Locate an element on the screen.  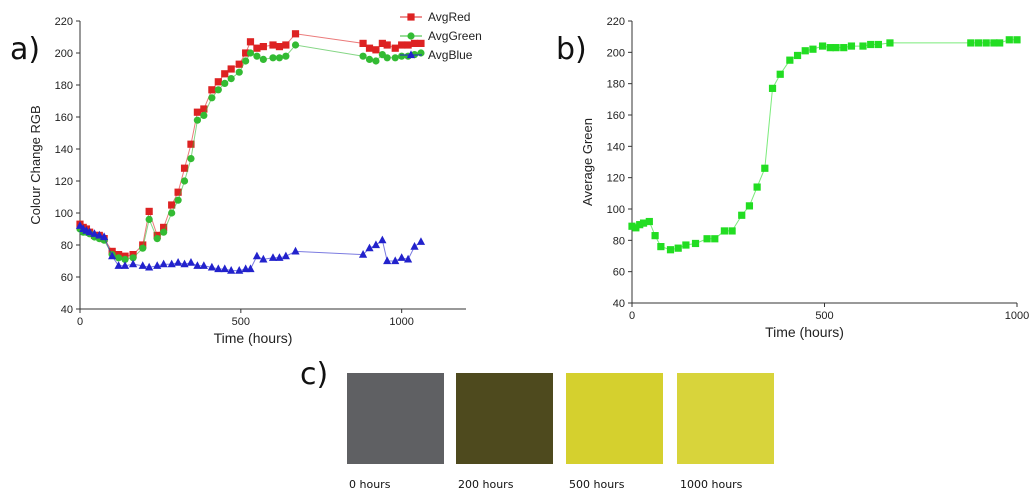
y-tick-label: 160 is located at coordinates (64, 118).